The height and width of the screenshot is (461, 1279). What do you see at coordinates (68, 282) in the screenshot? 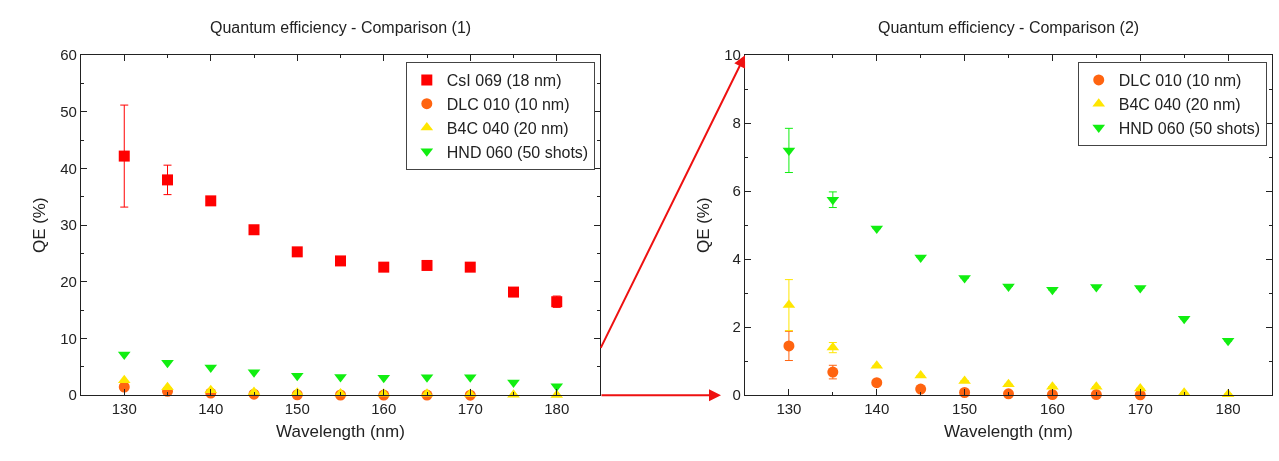
I see `y-tick-label: 20` at bounding box center [68, 282].